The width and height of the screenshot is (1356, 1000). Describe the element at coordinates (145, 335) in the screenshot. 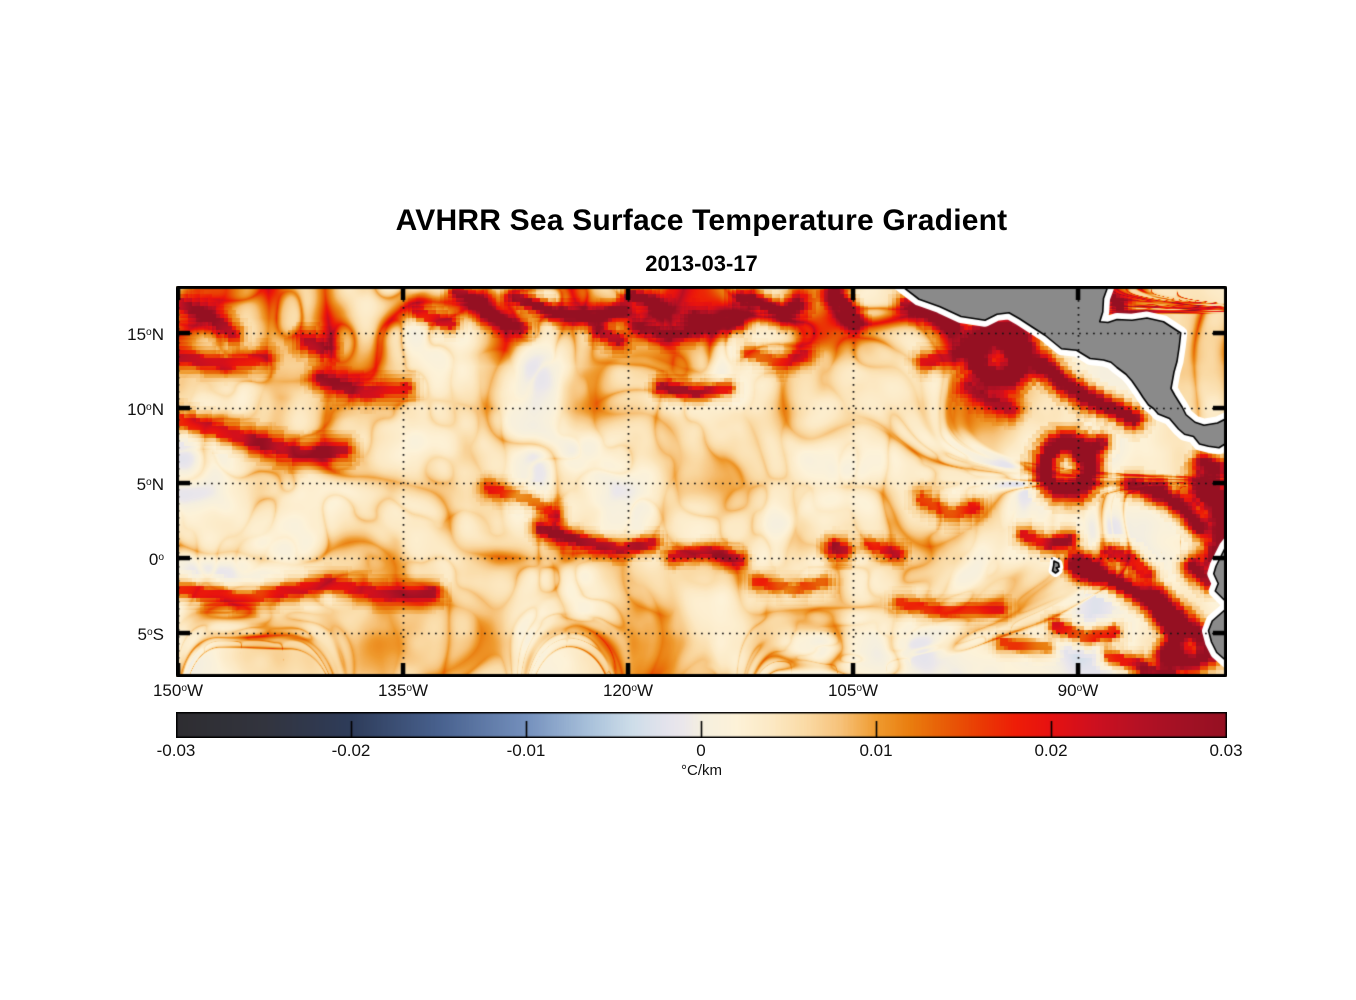

I see `y-tick-label: 15oN` at that location.